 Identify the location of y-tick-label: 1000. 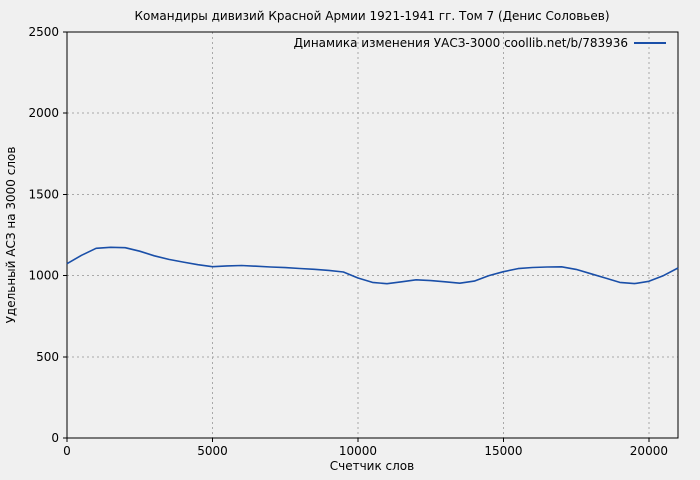
(43, 276).